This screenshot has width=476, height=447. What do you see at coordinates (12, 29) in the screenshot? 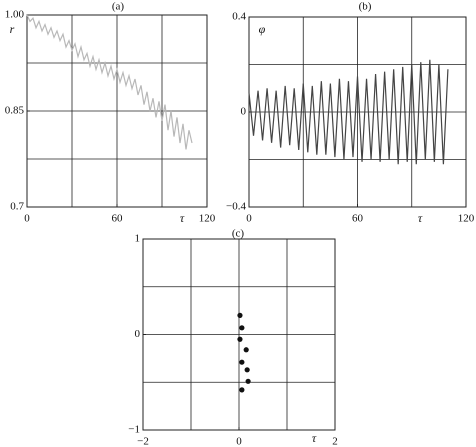
I see `y-axis-label: r` at bounding box center [12, 29].